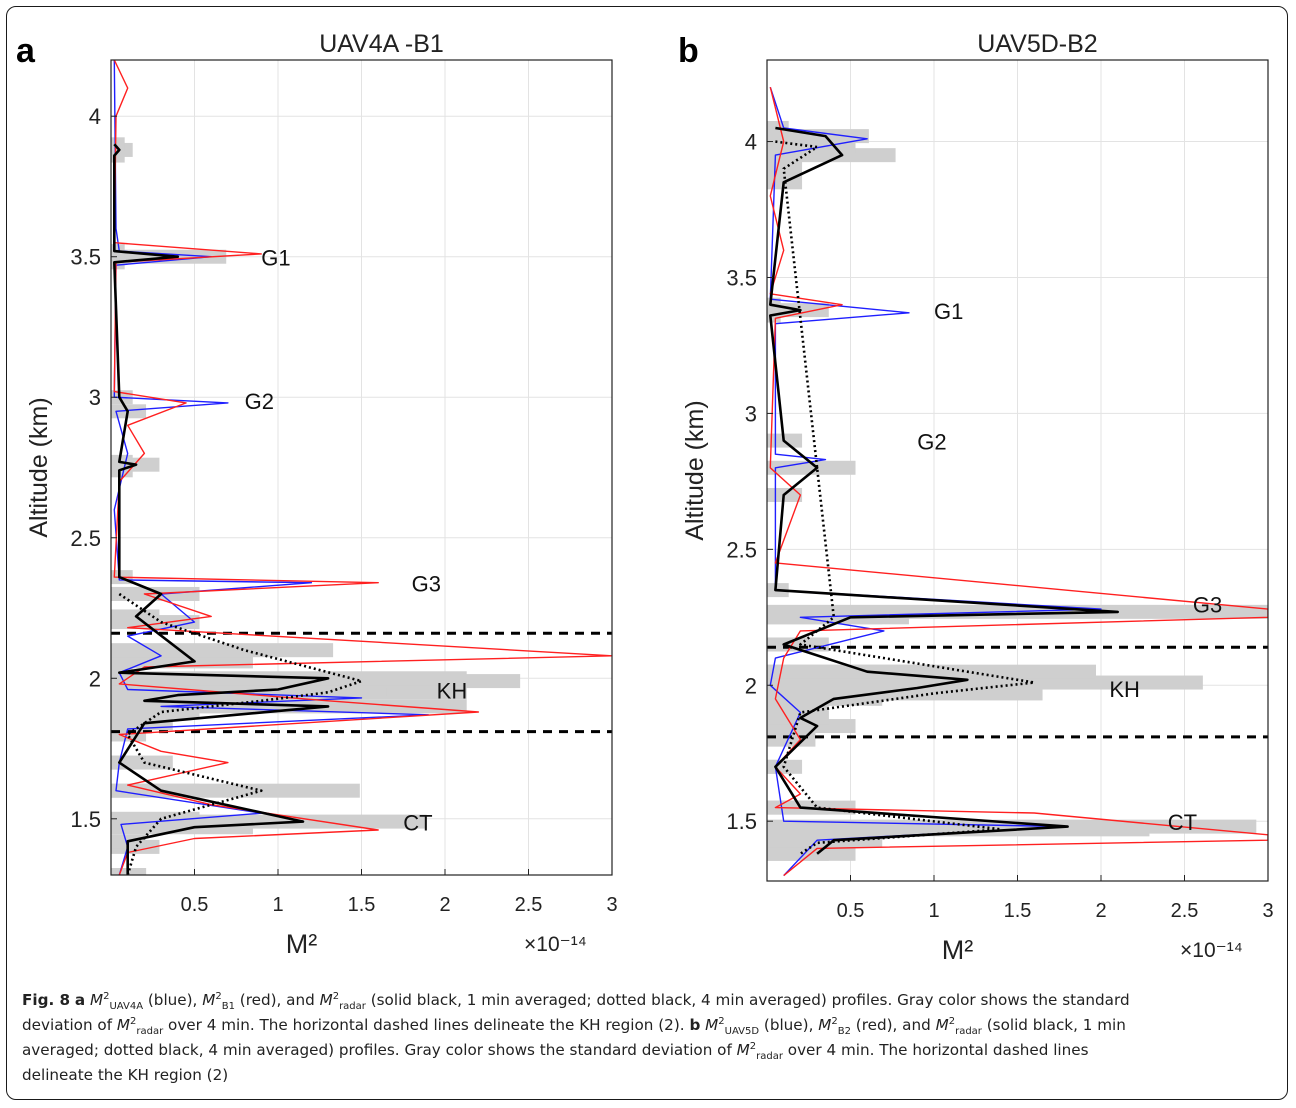  What do you see at coordinates (46, 1000) in the screenshot?
I see `caption-fig-label: Fig. 8` at bounding box center [46, 1000].